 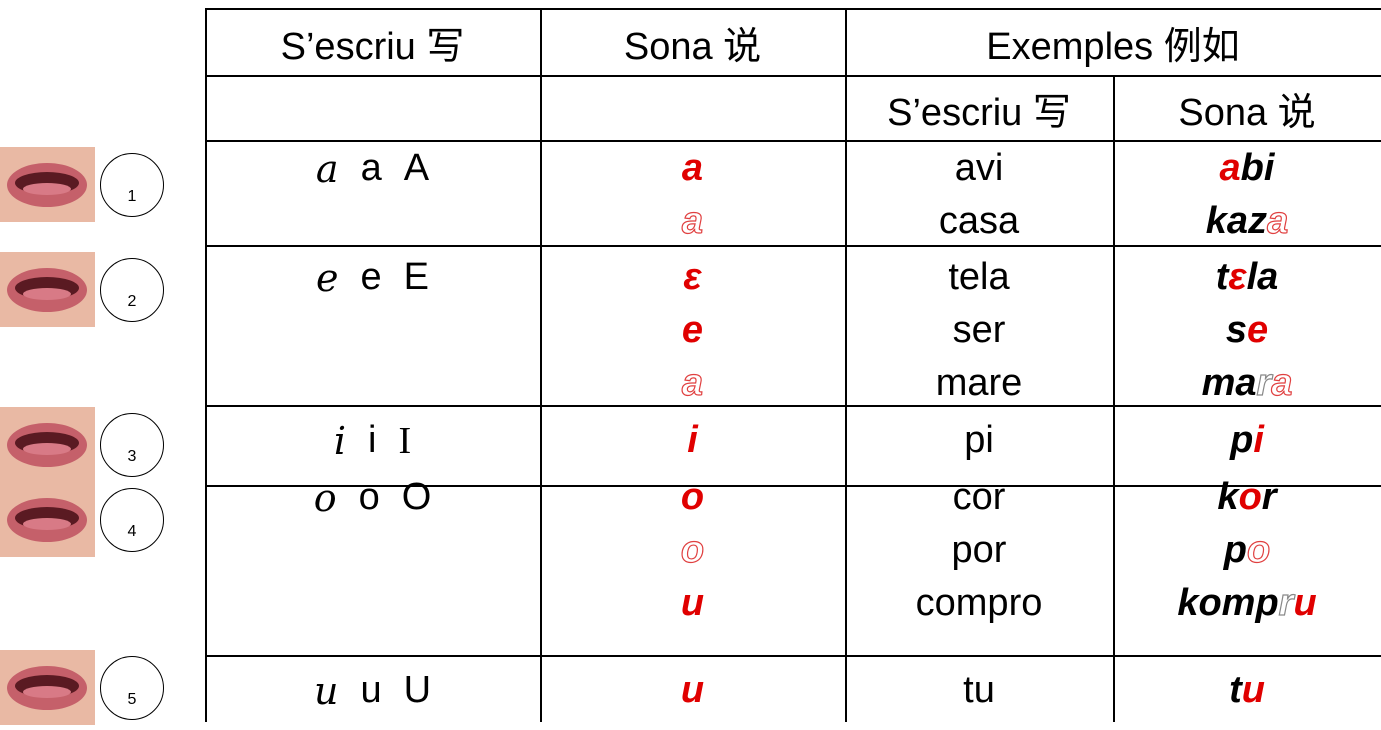 I want to click on uppercase-letter: U, so click(x=417, y=690).